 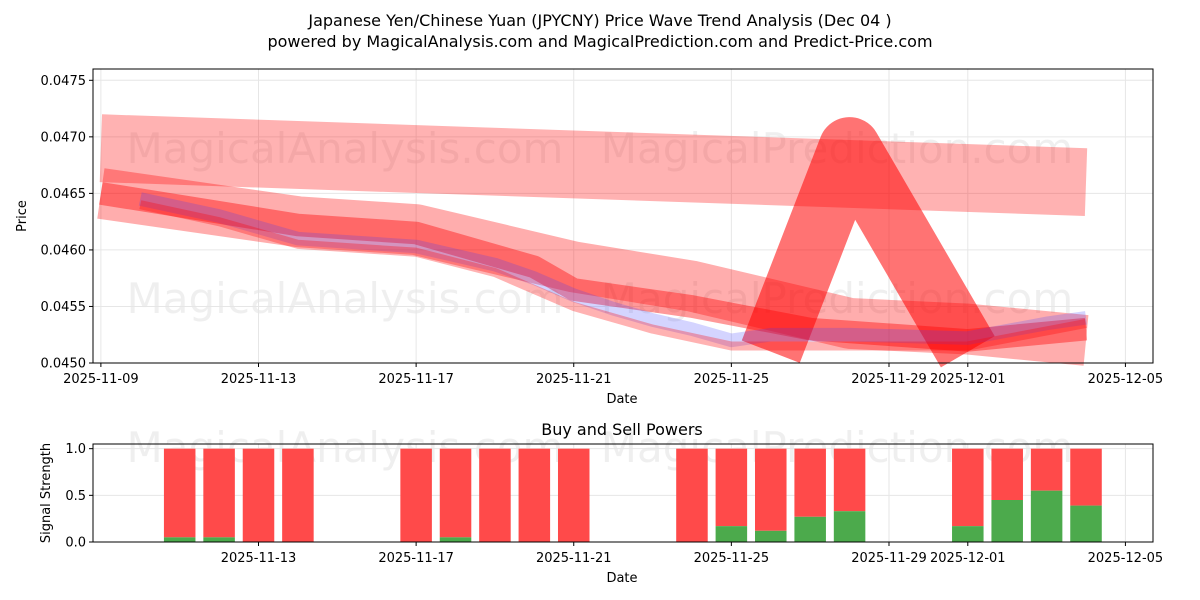 I want to click on power-y-label: Signal Strength, so click(x=46, y=493).